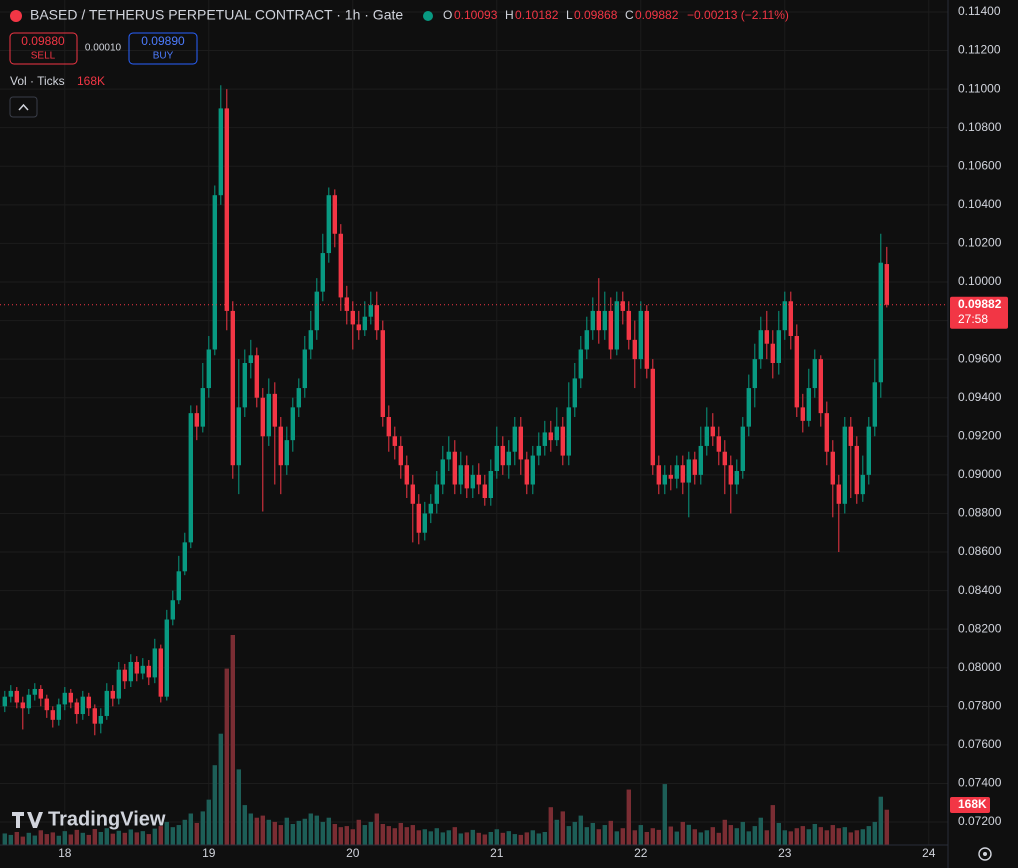 The height and width of the screenshot is (868, 1018). I want to click on collapse-icon, so click(23, 107).